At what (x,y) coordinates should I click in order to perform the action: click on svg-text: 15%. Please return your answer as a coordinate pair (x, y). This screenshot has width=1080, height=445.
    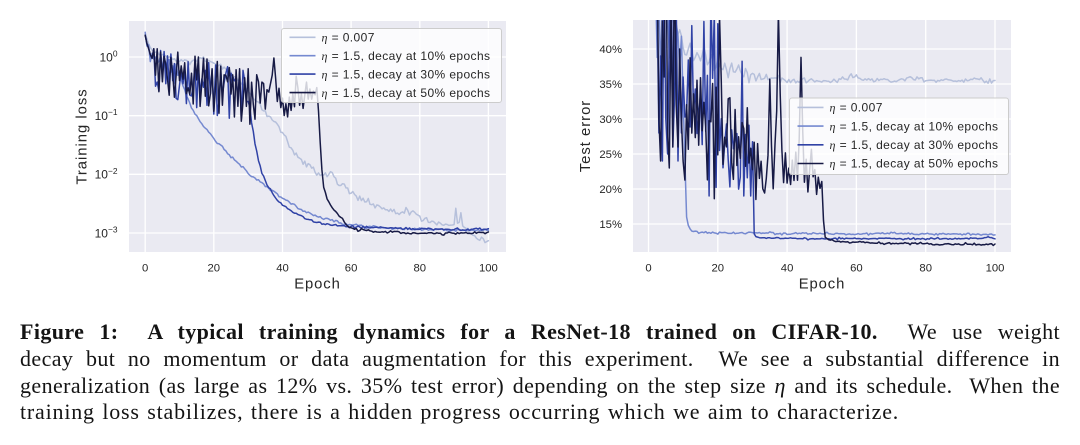
    Looking at the image, I should click on (610, 225).